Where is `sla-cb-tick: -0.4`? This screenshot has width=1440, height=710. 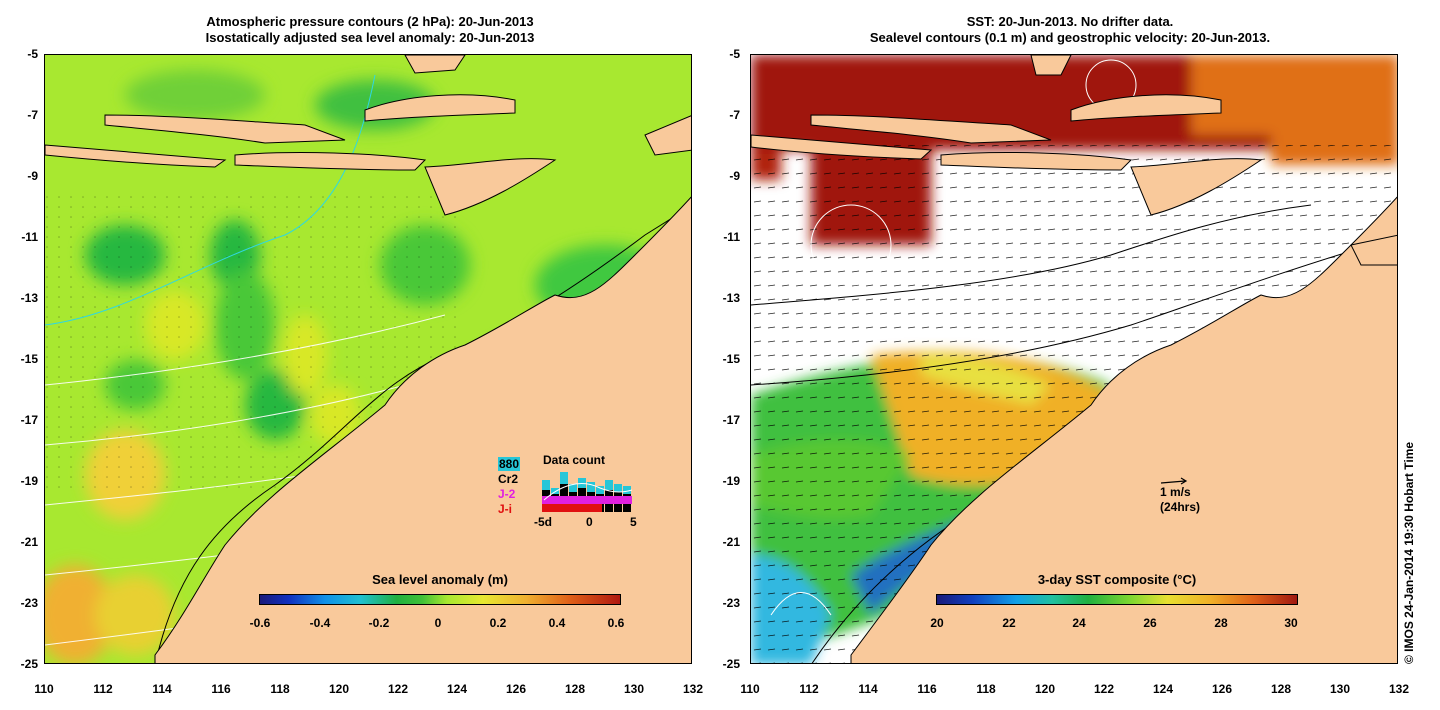
sla-cb-tick: -0.4 is located at coordinates (320, 623).